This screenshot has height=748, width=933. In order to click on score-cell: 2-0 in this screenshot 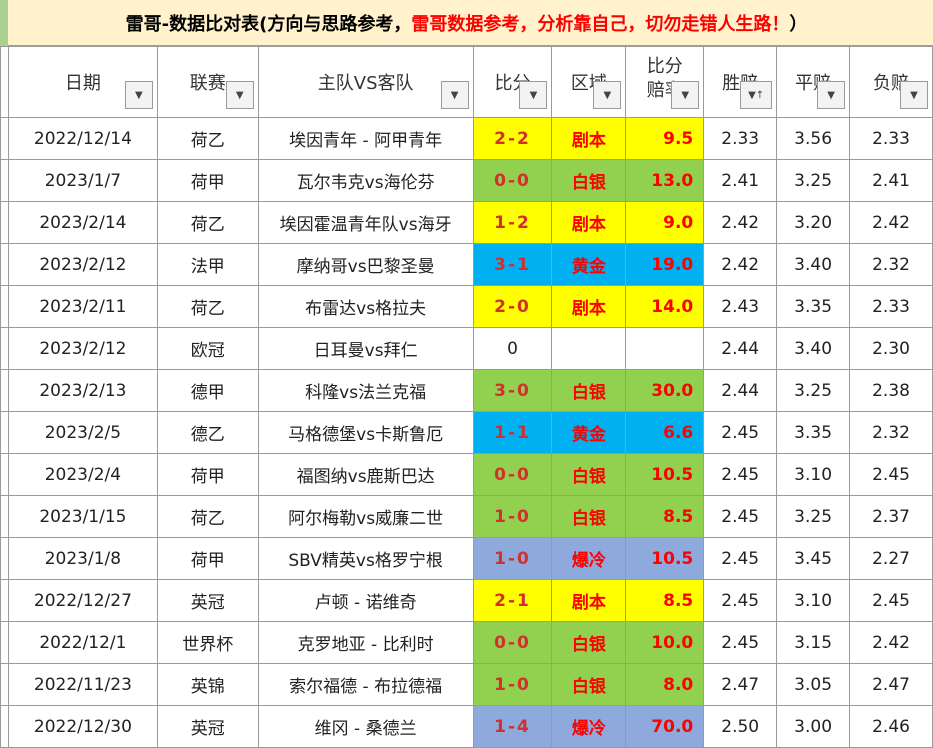, I will do `click(512, 306)`.